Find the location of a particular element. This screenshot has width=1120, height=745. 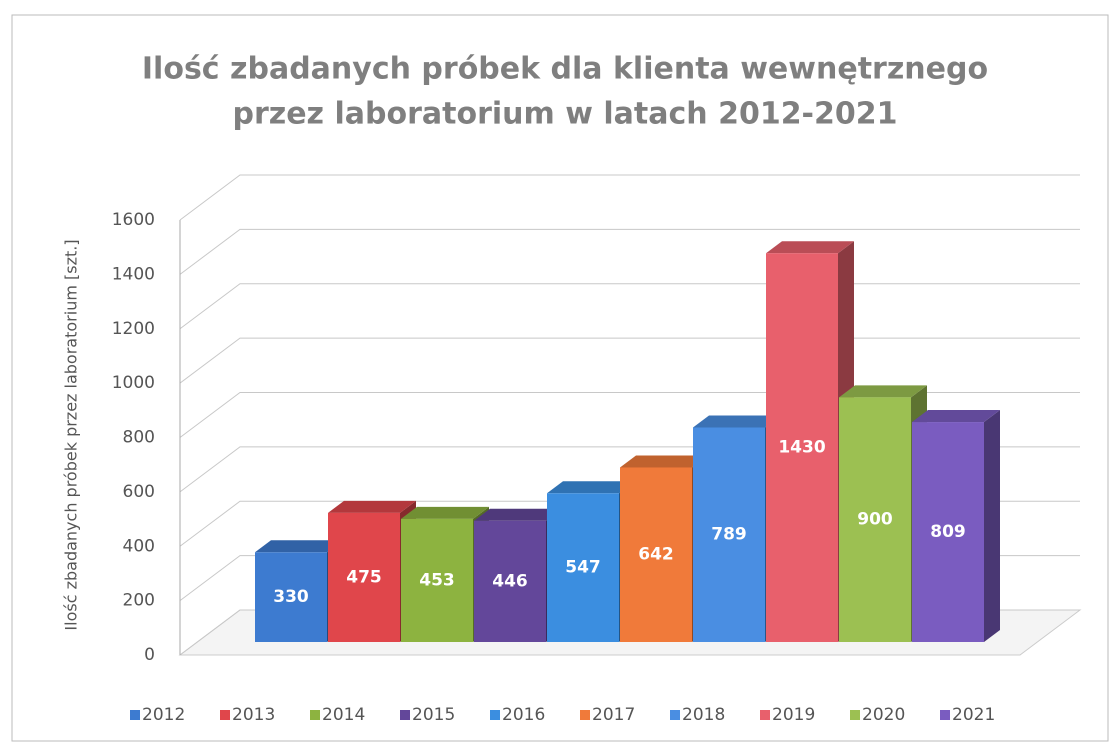

value-label: 330 is located at coordinates (291, 597).